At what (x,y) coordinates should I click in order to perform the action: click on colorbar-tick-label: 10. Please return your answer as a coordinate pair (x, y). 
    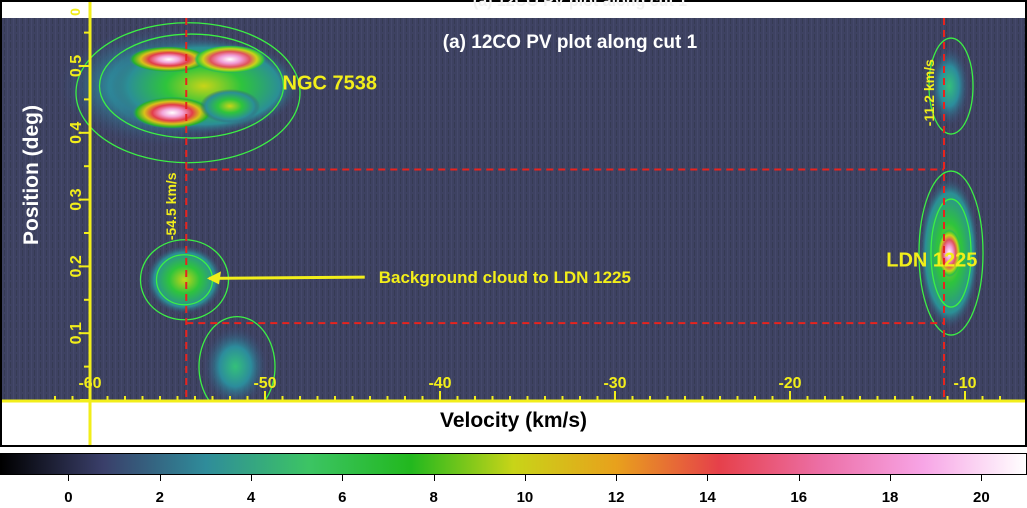
    Looking at the image, I should click on (525, 497).